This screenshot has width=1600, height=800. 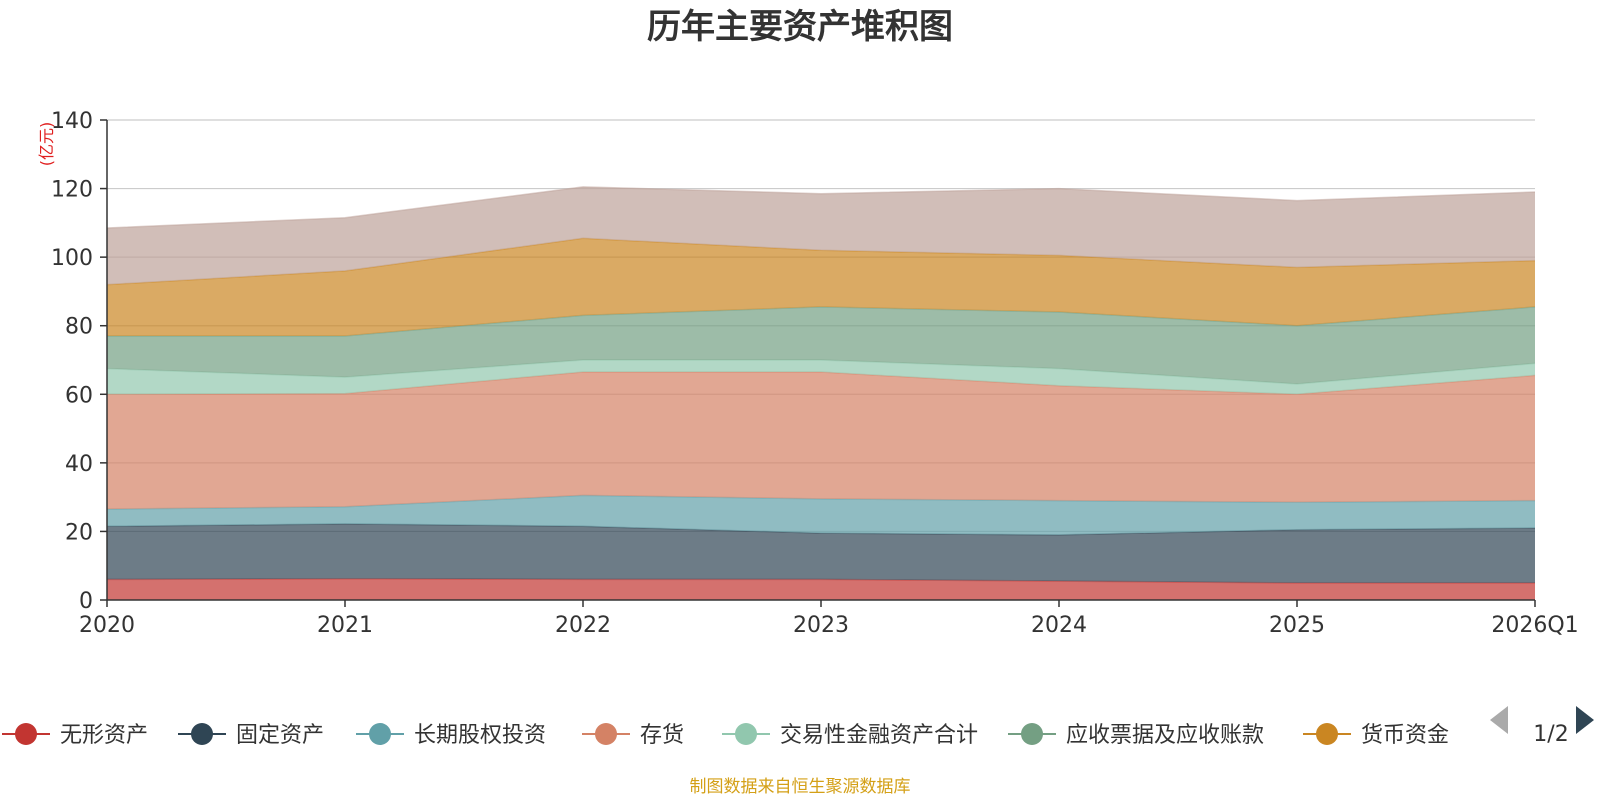 I want to click on legend-item-0: 无形资产, so click(x=75, y=735).